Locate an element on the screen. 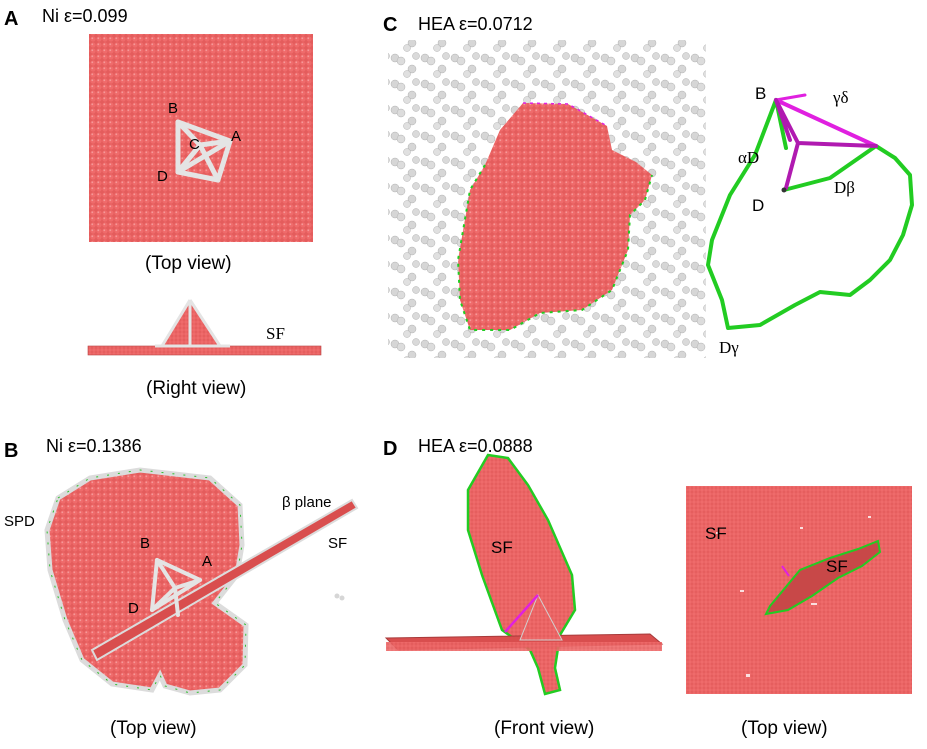  panel-d-sf-front: SF is located at coordinates (502, 547).